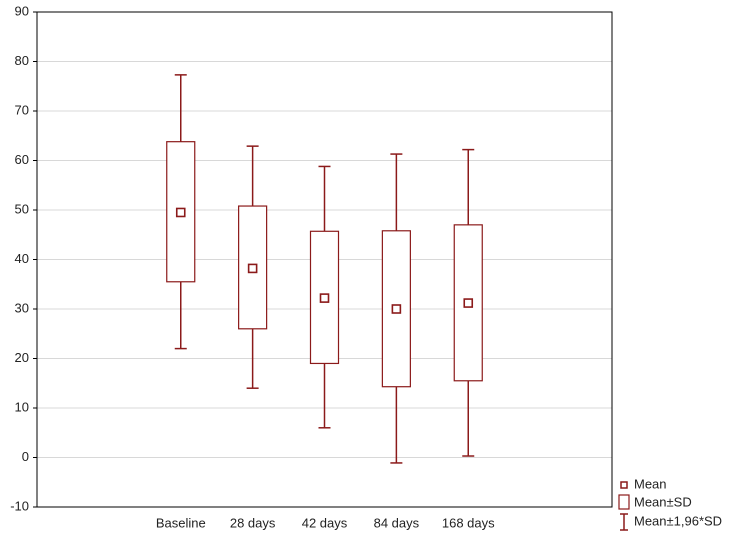 This screenshot has width=745, height=541. I want to click on legend-label: Mean±SD, so click(663, 501).